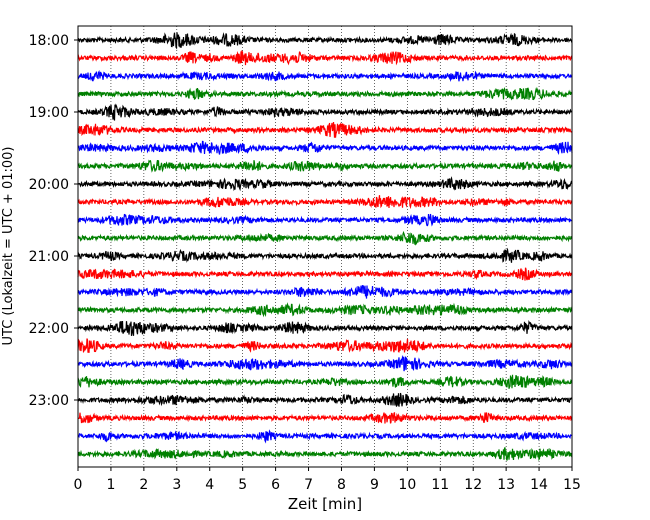 This screenshot has width=650, height=520. What do you see at coordinates (325, 130) in the screenshot?
I see `trace-1915` at bounding box center [325, 130].